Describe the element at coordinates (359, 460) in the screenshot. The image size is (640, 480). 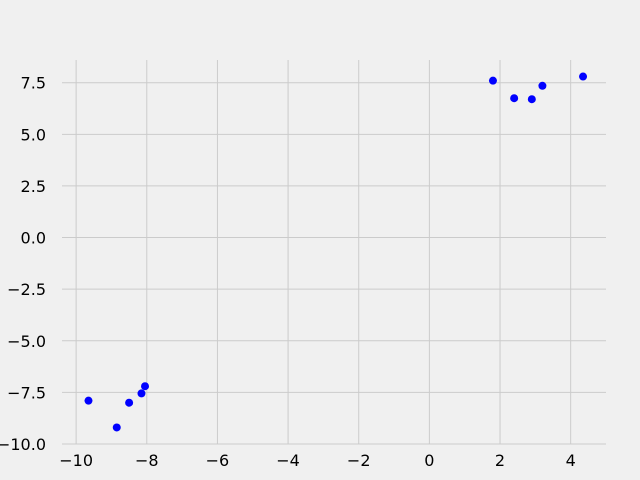
I see `x-tick-label: −2` at that location.